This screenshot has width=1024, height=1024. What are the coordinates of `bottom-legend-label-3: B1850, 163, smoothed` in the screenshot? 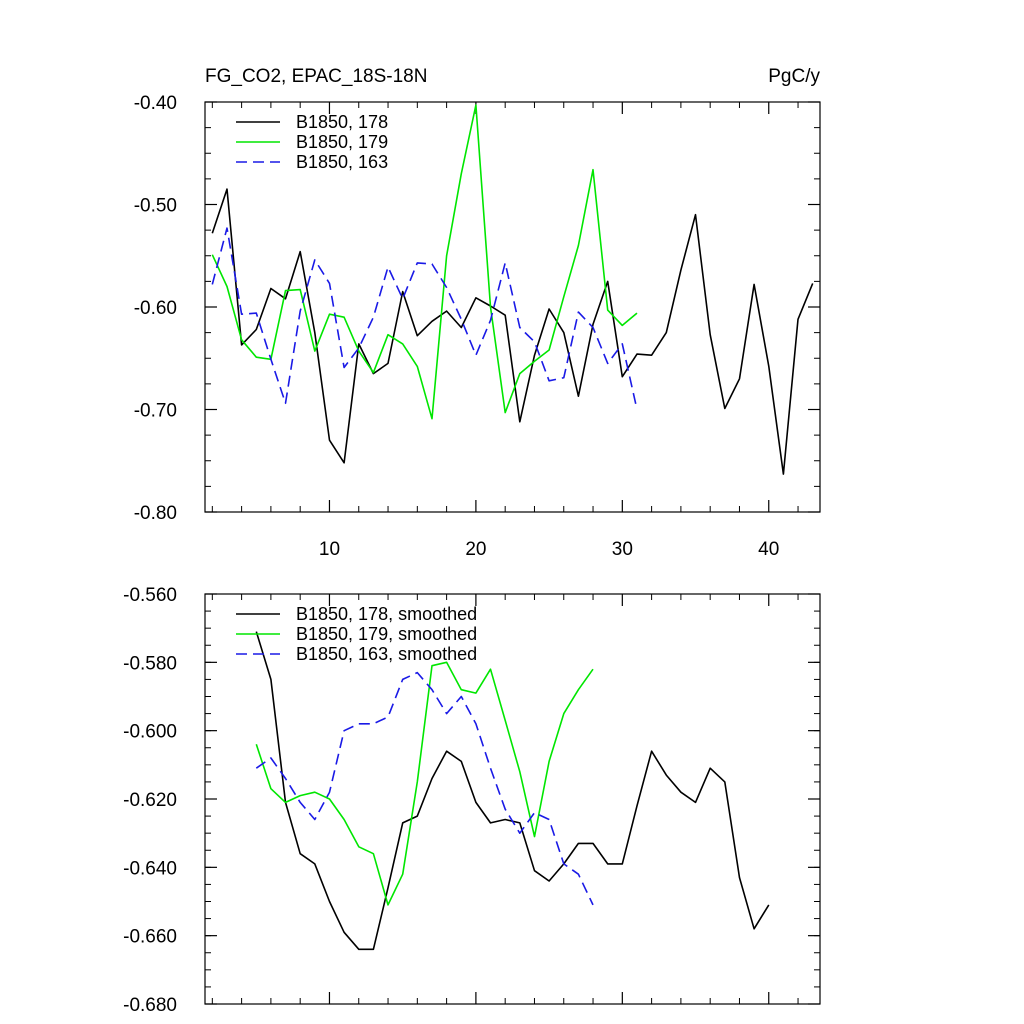 It's located at (386, 654).